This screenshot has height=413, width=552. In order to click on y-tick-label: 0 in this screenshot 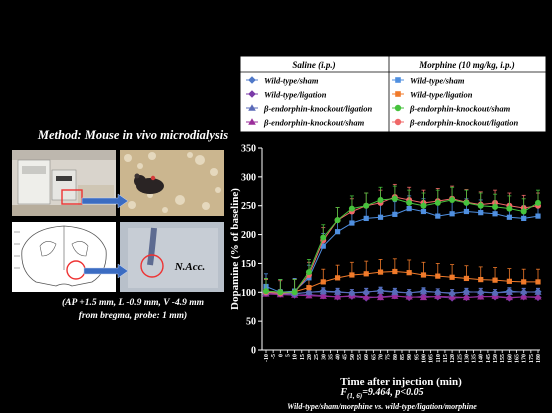, I will do `click(253, 351)`.